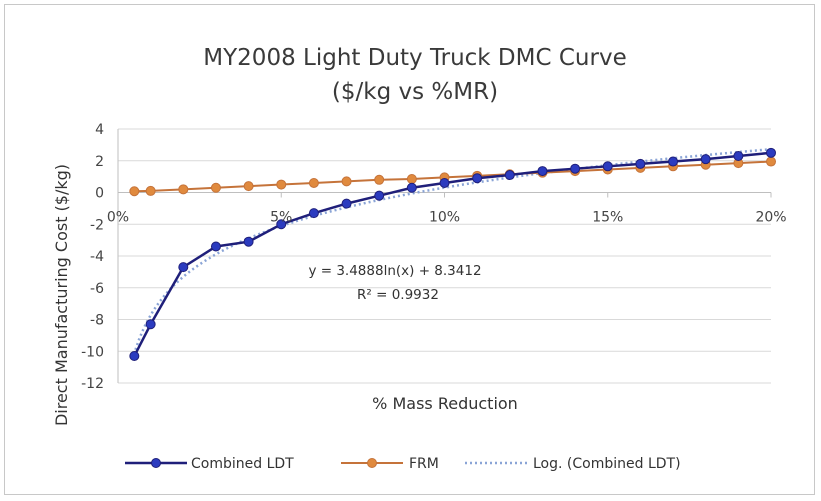  What do you see at coordinates (118, 218) in the screenshot?
I see `x-tick-label: 0%` at bounding box center [118, 218].